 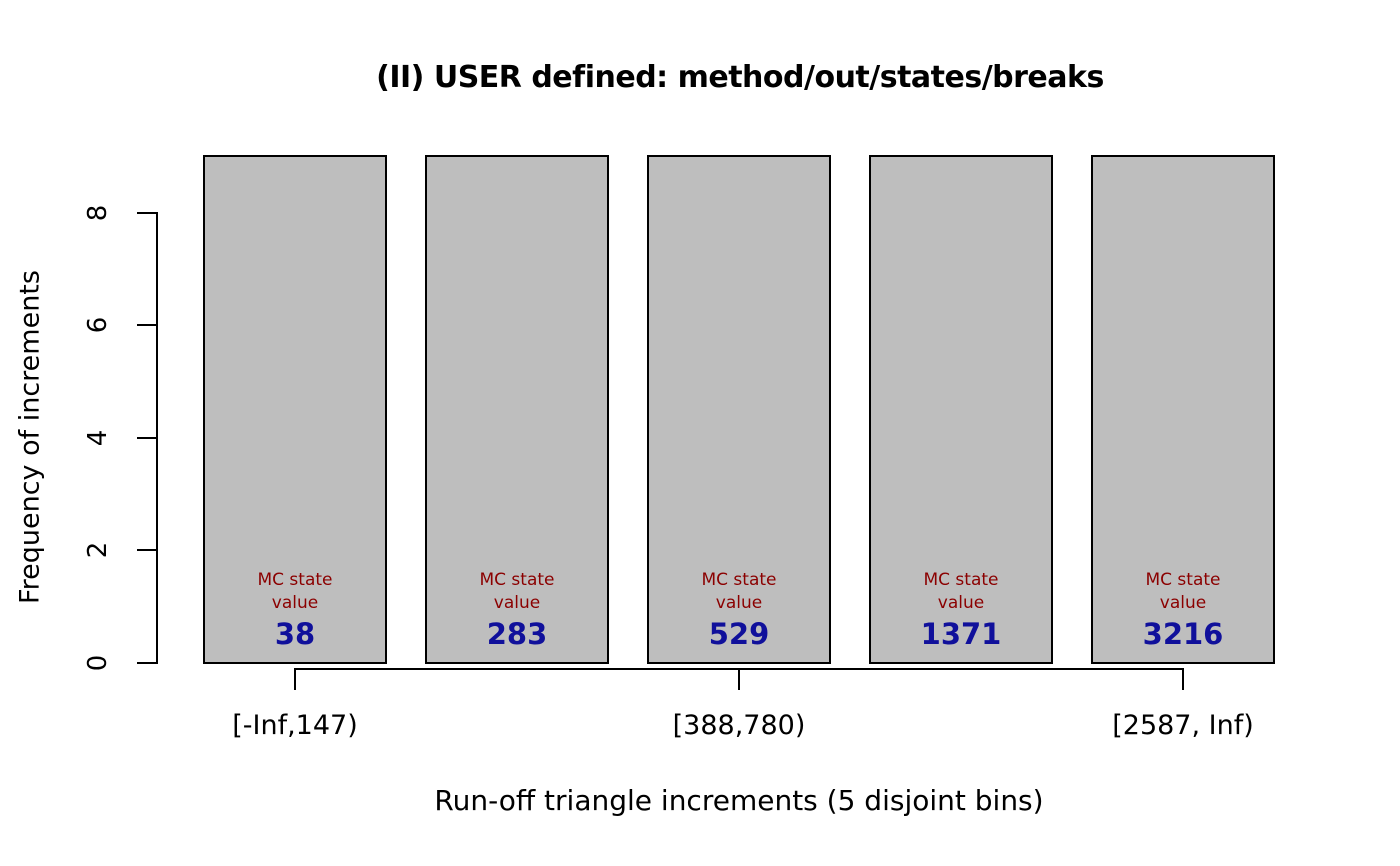 I want to click on bar-5-annotation-line1: MC state, so click(x=1183, y=580).